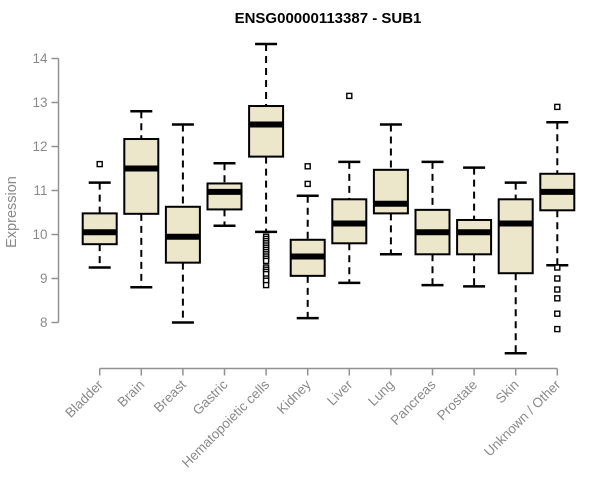 Image resolution: width=600 pixels, height=500 pixels. What do you see at coordinates (294, 397) in the screenshot?
I see `x-tick-label: Kidney` at bounding box center [294, 397].